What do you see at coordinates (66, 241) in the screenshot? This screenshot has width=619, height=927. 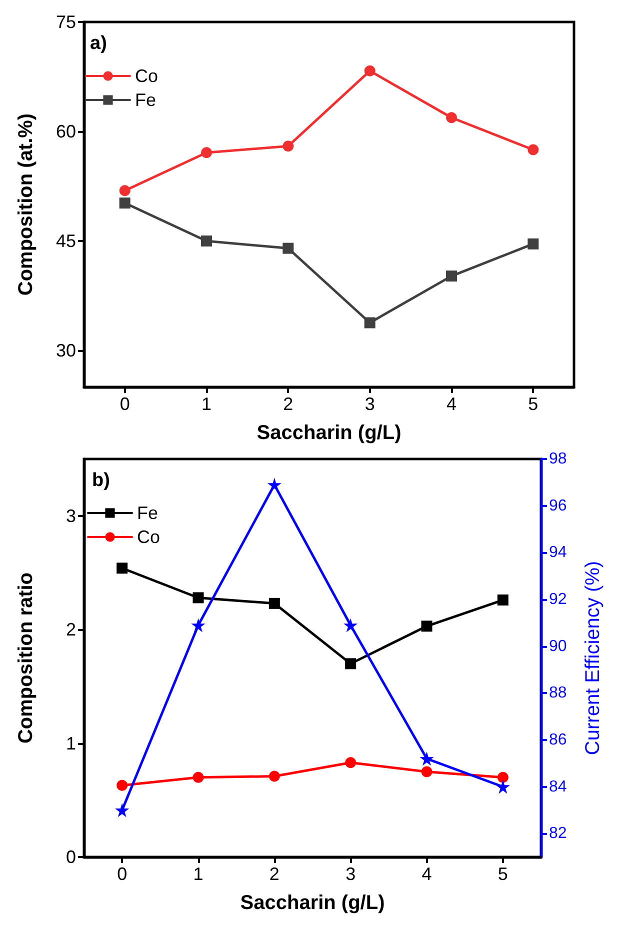 I see `y-tick-label: 45` at bounding box center [66, 241].